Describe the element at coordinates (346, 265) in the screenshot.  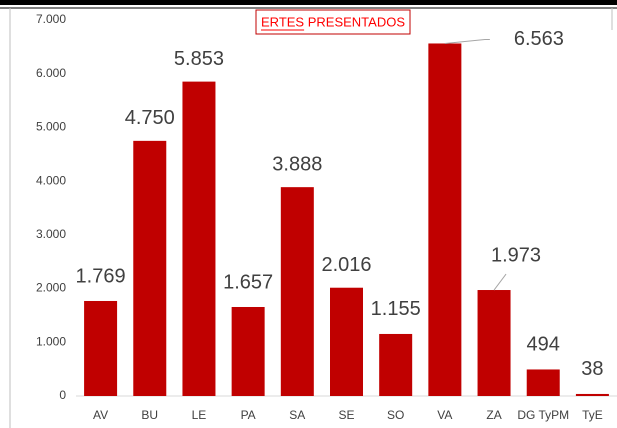
I see `value-label: 2.016` at that location.